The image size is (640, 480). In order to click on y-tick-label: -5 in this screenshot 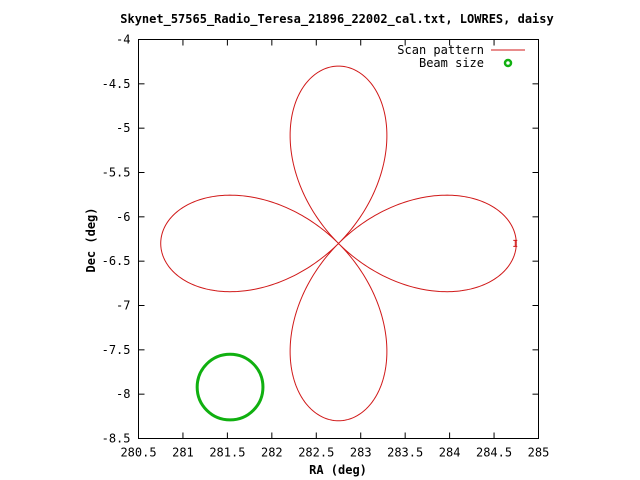, I will do `click(123, 128)`.